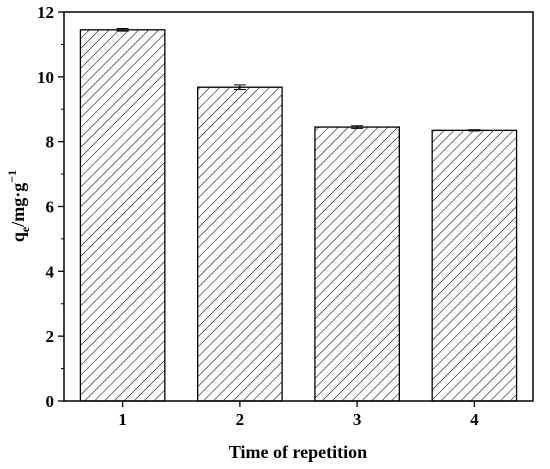  Describe the element at coordinates (474, 419) in the screenshot. I see `x-tick-label: 4` at that location.